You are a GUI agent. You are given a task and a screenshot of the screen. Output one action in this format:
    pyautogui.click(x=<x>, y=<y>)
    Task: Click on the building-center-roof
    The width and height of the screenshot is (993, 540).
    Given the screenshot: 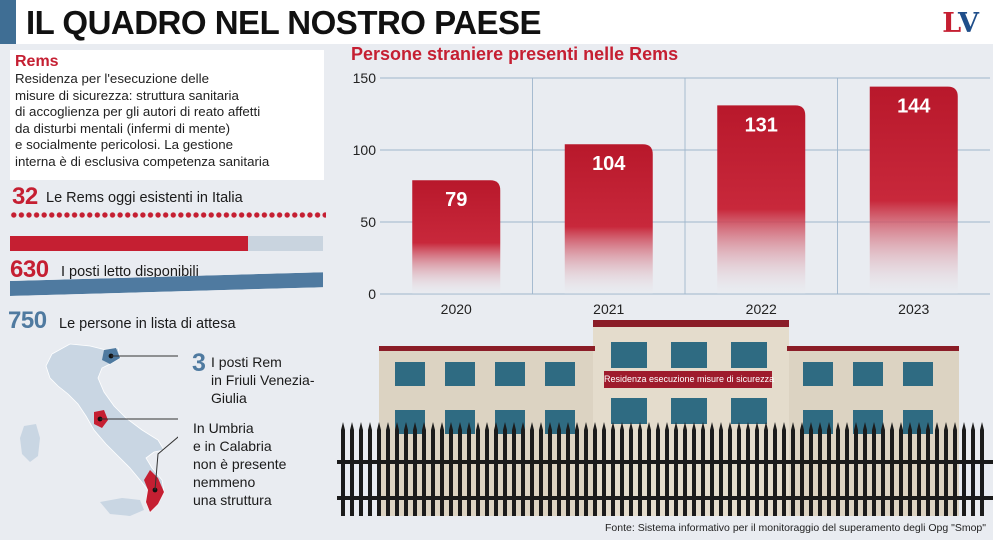 What is the action you would take?
    pyautogui.click(x=691, y=323)
    